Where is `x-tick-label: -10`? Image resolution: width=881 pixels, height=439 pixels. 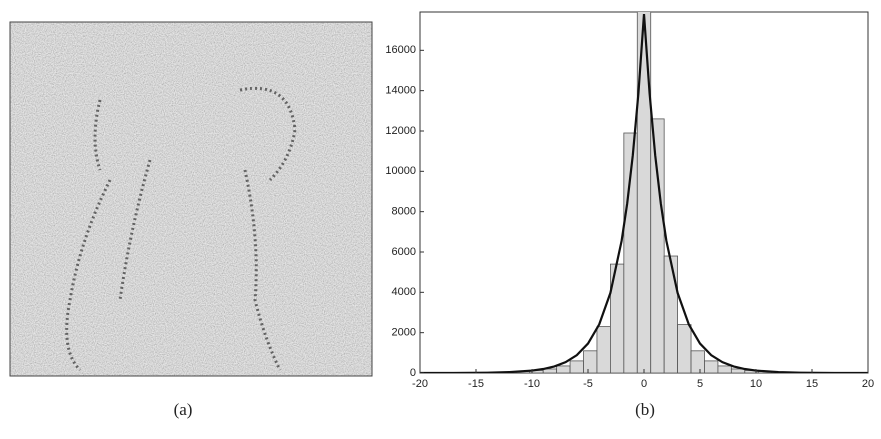
x-tick-label: -10 is located at coordinates (532, 384).